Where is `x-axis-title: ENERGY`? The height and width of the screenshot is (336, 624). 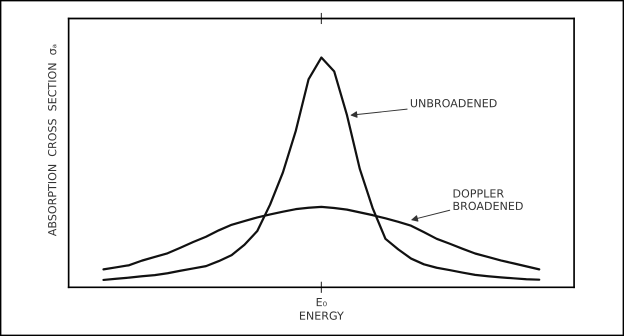 x-axis-title: ENERGY is located at coordinates (322, 315).